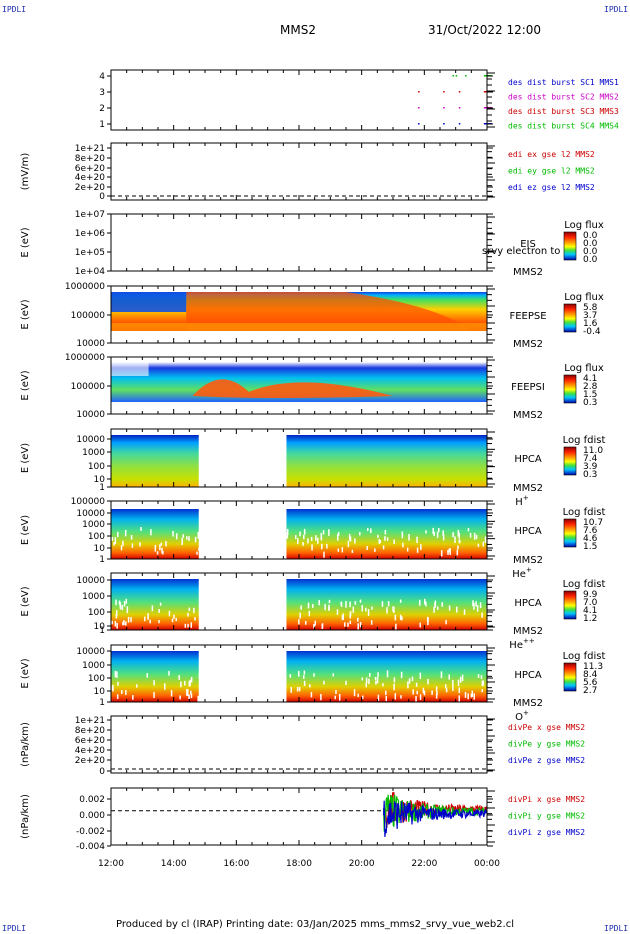 This screenshot has height=934, width=630. Describe the element at coordinates (102, 109) in the screenshot. I see `y-tick-label: 2` at that location.